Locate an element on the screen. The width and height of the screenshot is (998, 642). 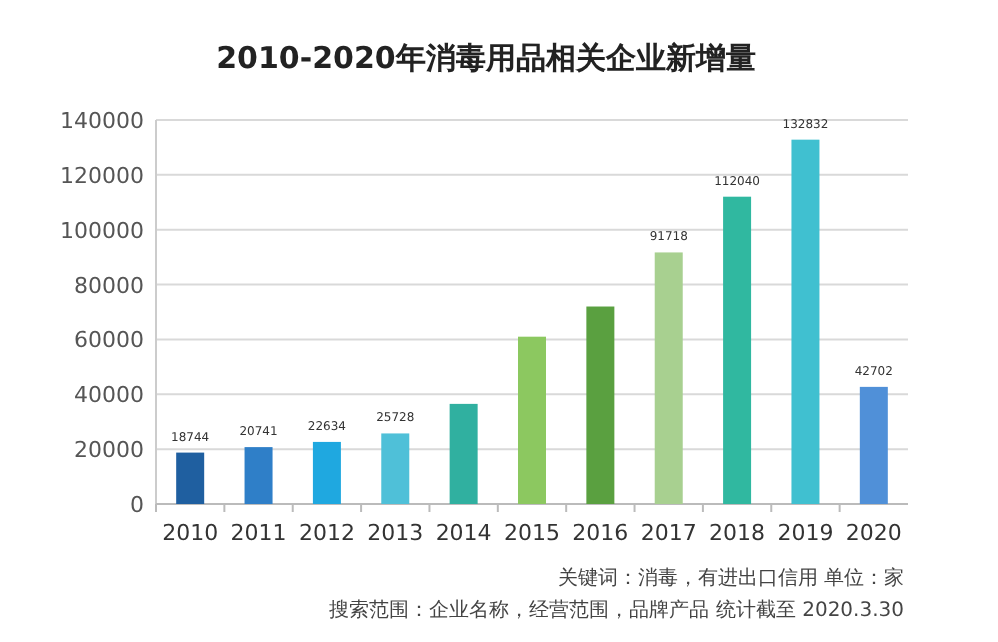
x-tick-label: 2017 is located at coordinates (668, 533).